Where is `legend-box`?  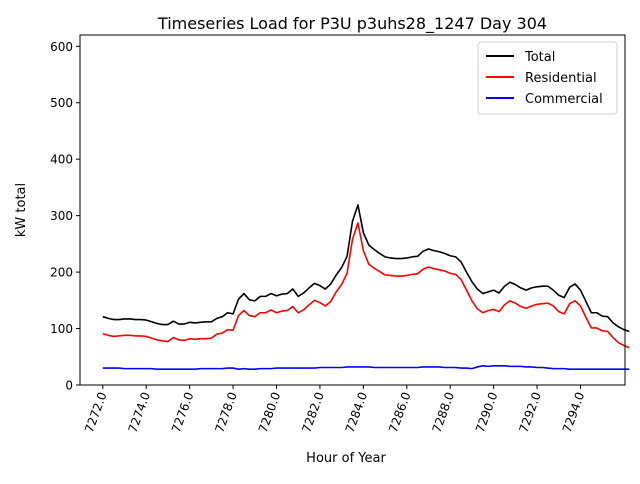
legend-box is located at coordinates (547, 78).